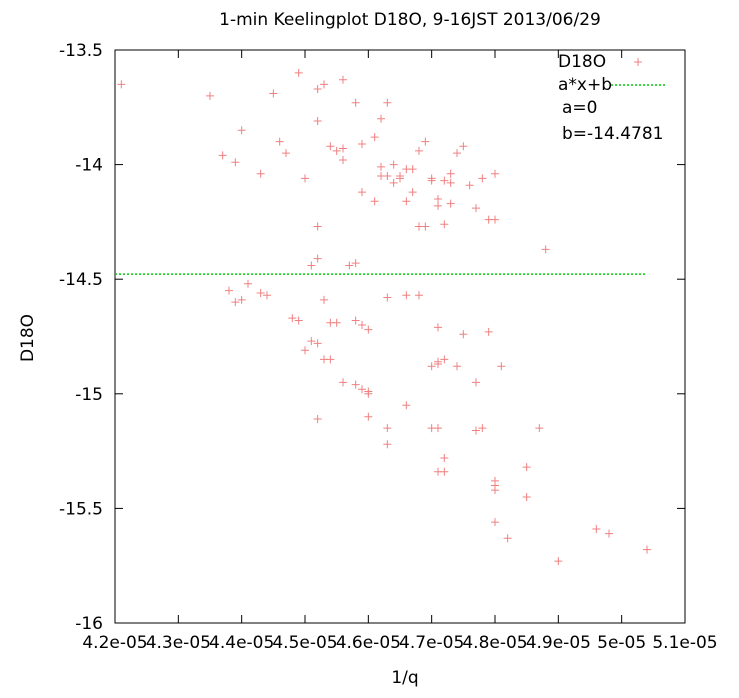 The width and height of the screenshot is (739, 698). I want to click on y-axis-label: D18O, so click(28, 338).